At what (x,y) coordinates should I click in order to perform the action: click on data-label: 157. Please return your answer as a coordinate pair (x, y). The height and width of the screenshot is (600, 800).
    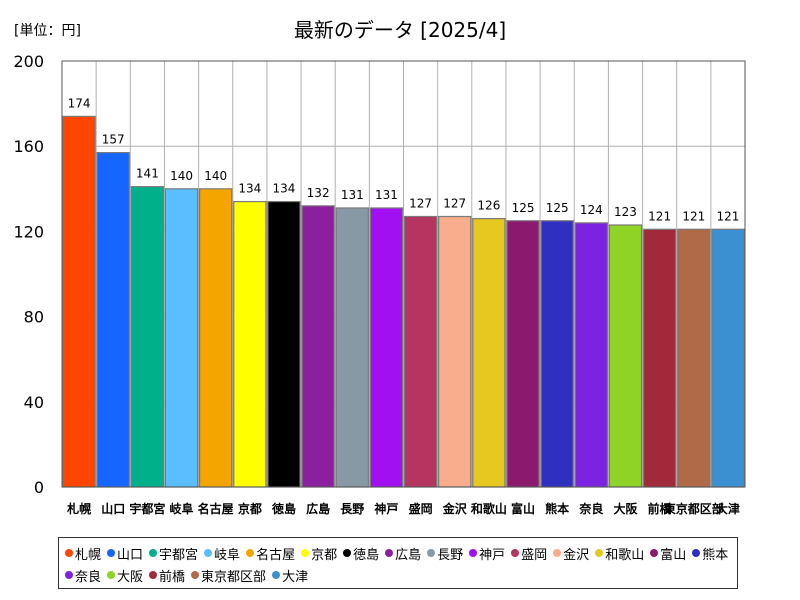
    Looking at the image, I should click on (113, 140).